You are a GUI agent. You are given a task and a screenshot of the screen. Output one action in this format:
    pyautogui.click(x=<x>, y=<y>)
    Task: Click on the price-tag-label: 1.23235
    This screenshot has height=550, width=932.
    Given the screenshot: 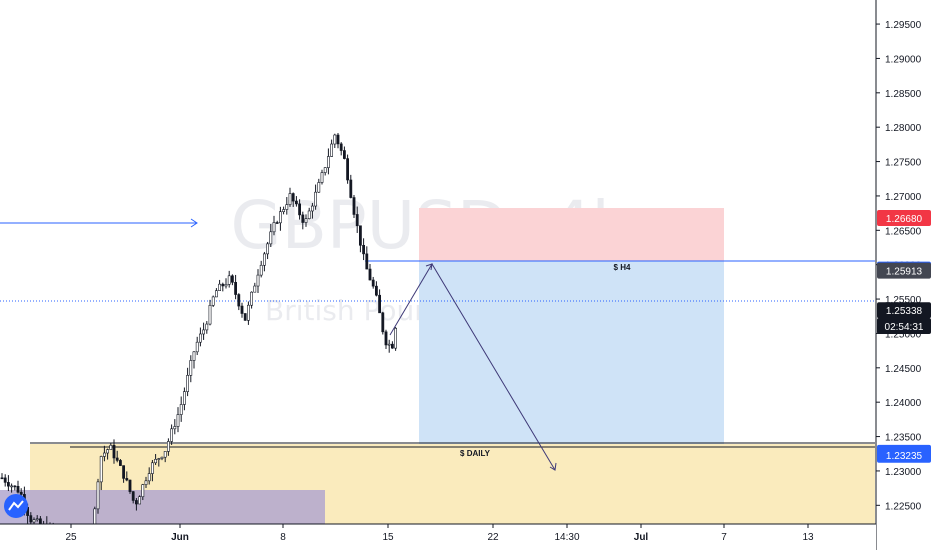 What is the action you would take?
    pyautogui.click(x=904, y=456)
    